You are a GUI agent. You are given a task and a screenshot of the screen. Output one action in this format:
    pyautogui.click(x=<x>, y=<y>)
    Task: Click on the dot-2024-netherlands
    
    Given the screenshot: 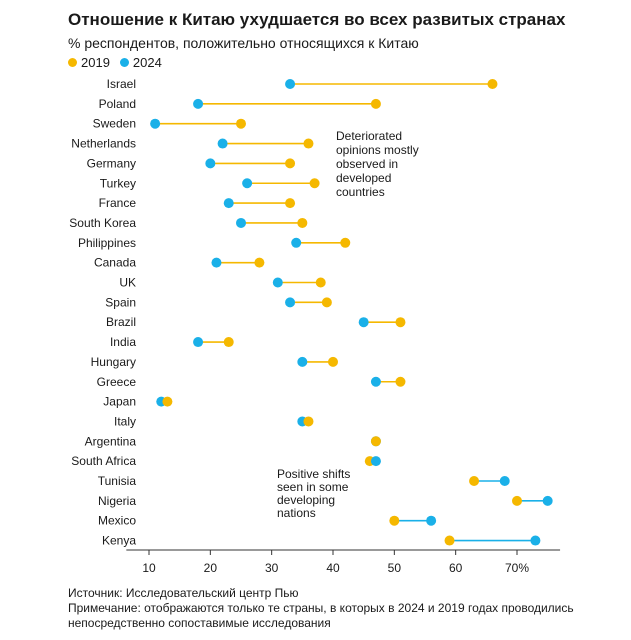 What is the action you would take?
    pyautogui.click(x=222, y=143)
    